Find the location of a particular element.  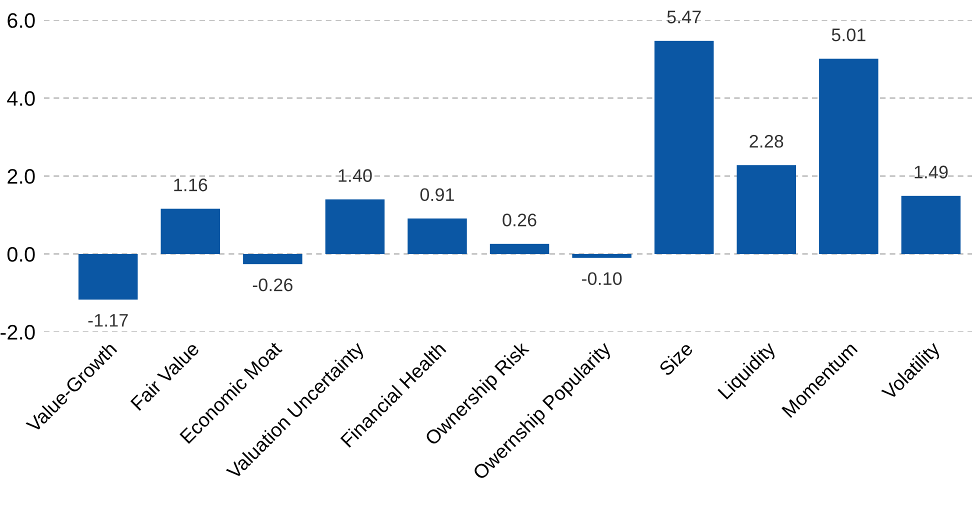

y-tick-label: 6.0 is located at coordinates (21, 20).